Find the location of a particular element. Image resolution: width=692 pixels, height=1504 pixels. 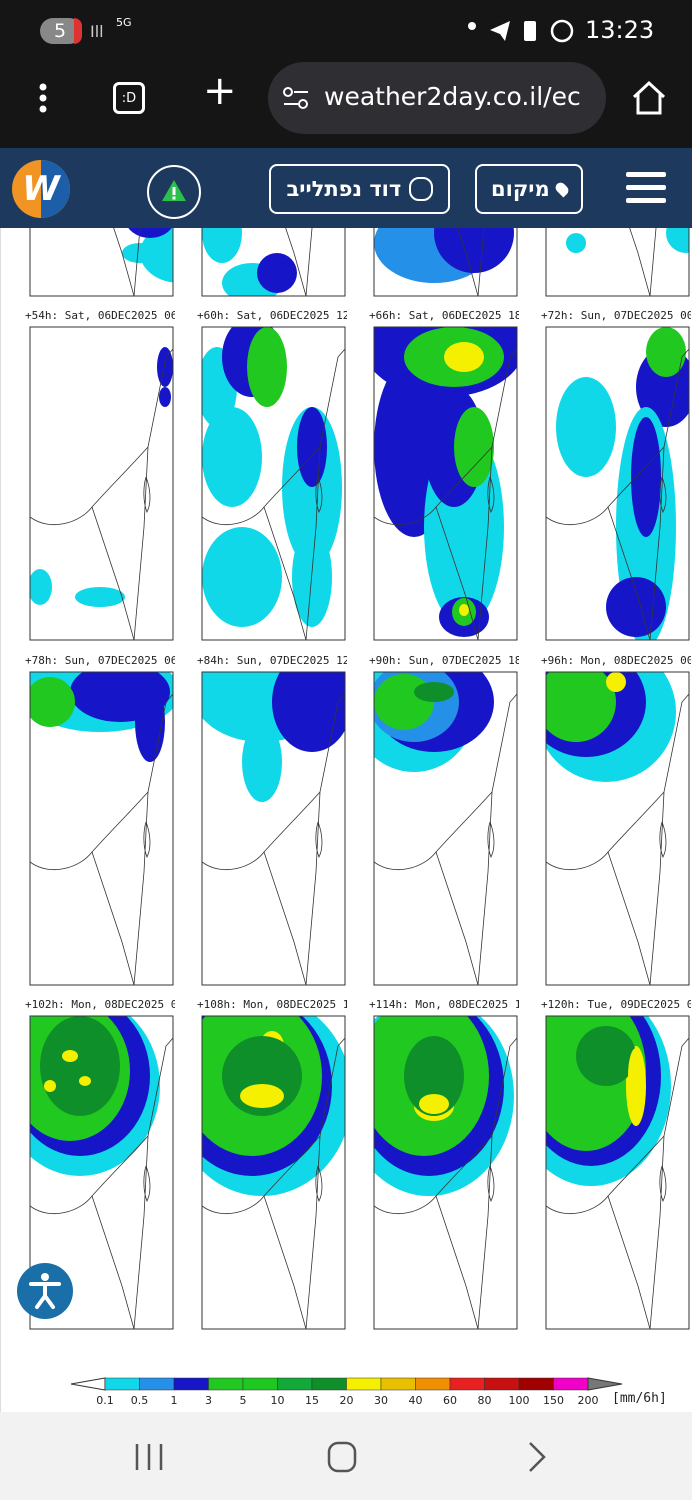

url-bar: weather2day.co.il/ec is located at coordinates (437, 98).